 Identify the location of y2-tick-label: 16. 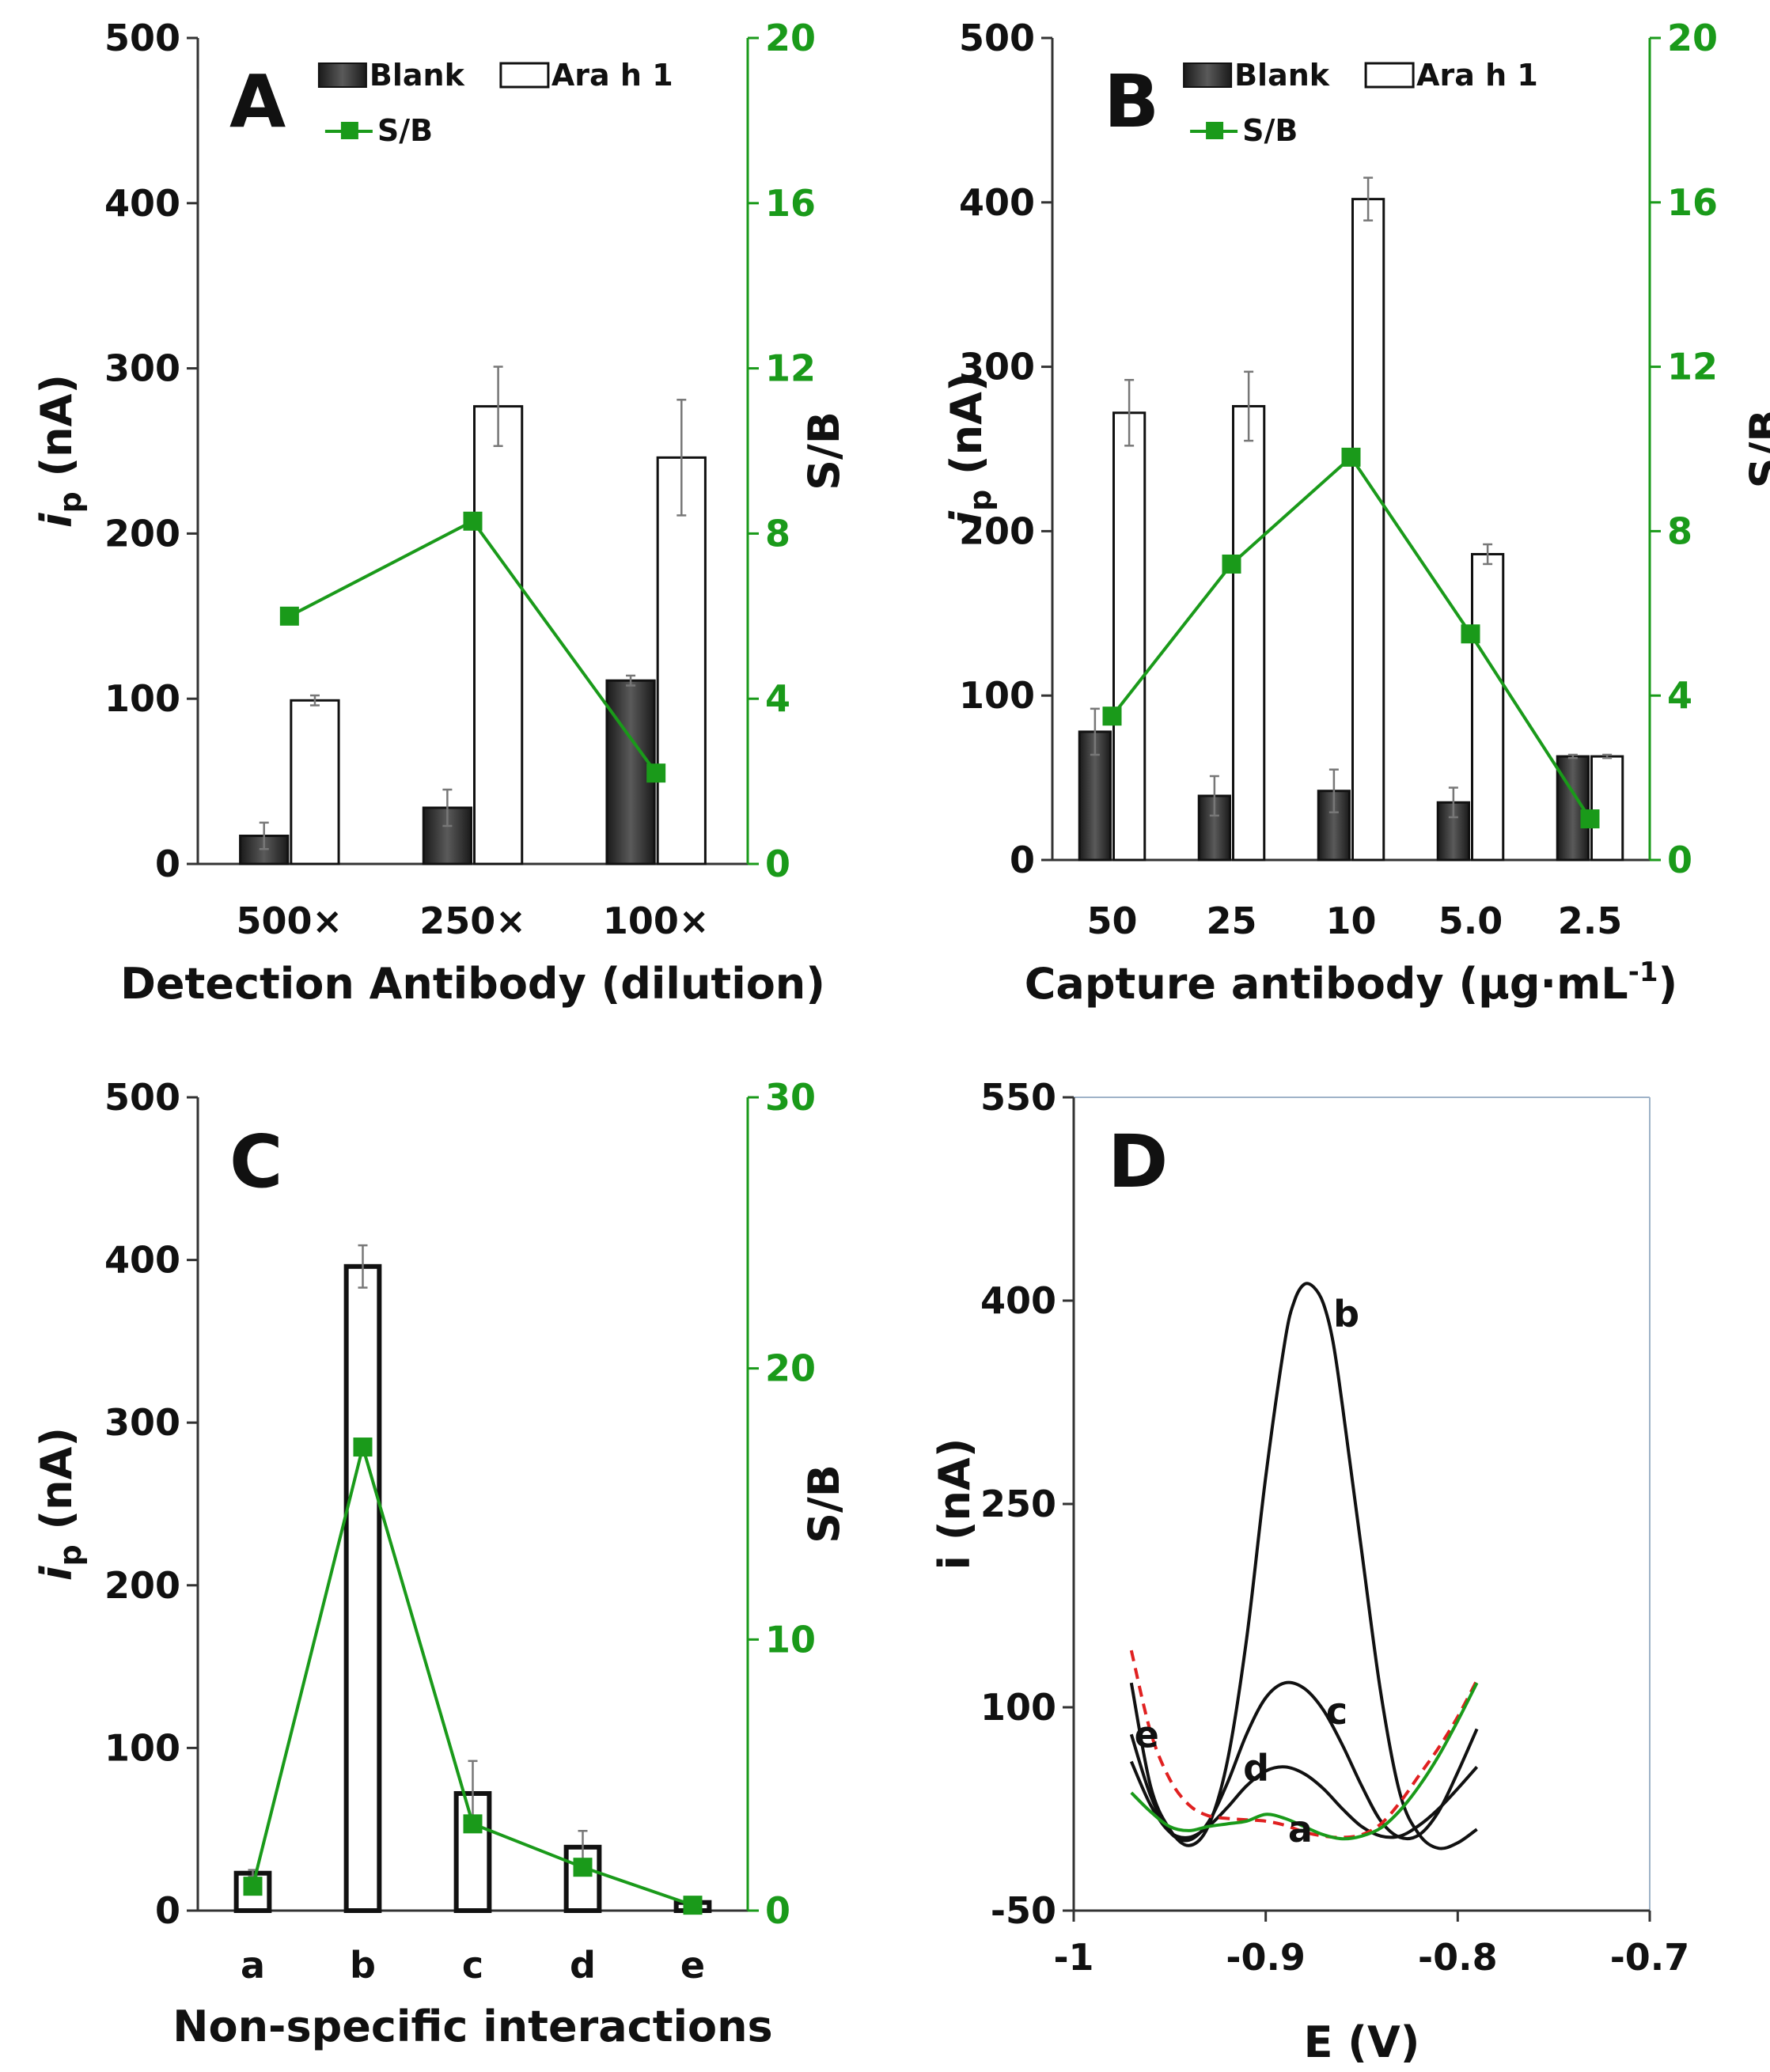
(1692, 202).